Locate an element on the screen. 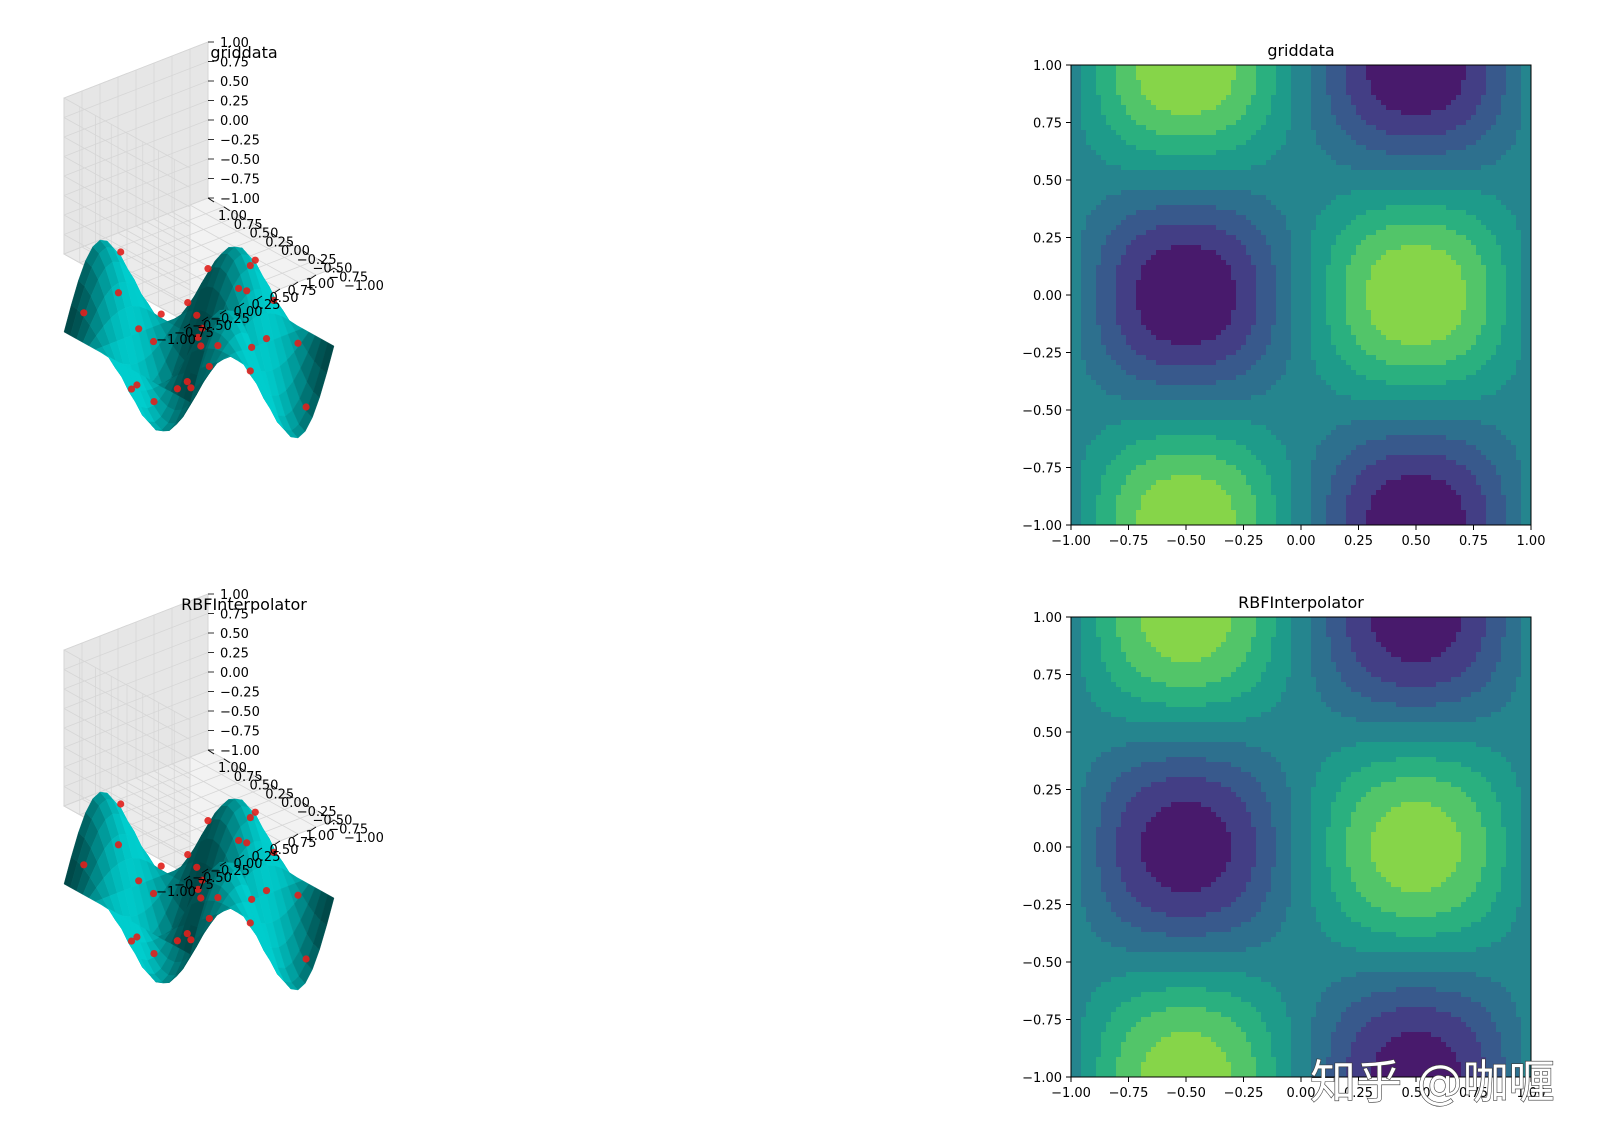 Image resolution: width=1602 pixels, height=1143 pixels. y-tick-mark is located at coordinates (321, 261).